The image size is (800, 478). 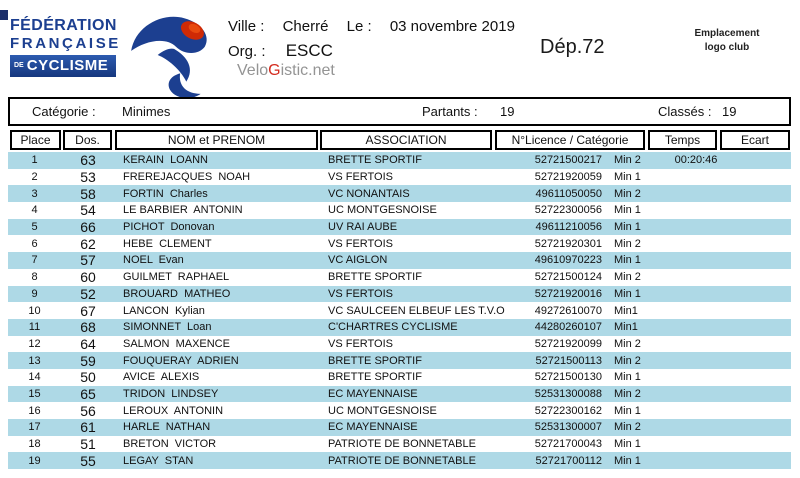 I want to click on col-header-association: ASSOCIATION, so click(x=406, y=140).